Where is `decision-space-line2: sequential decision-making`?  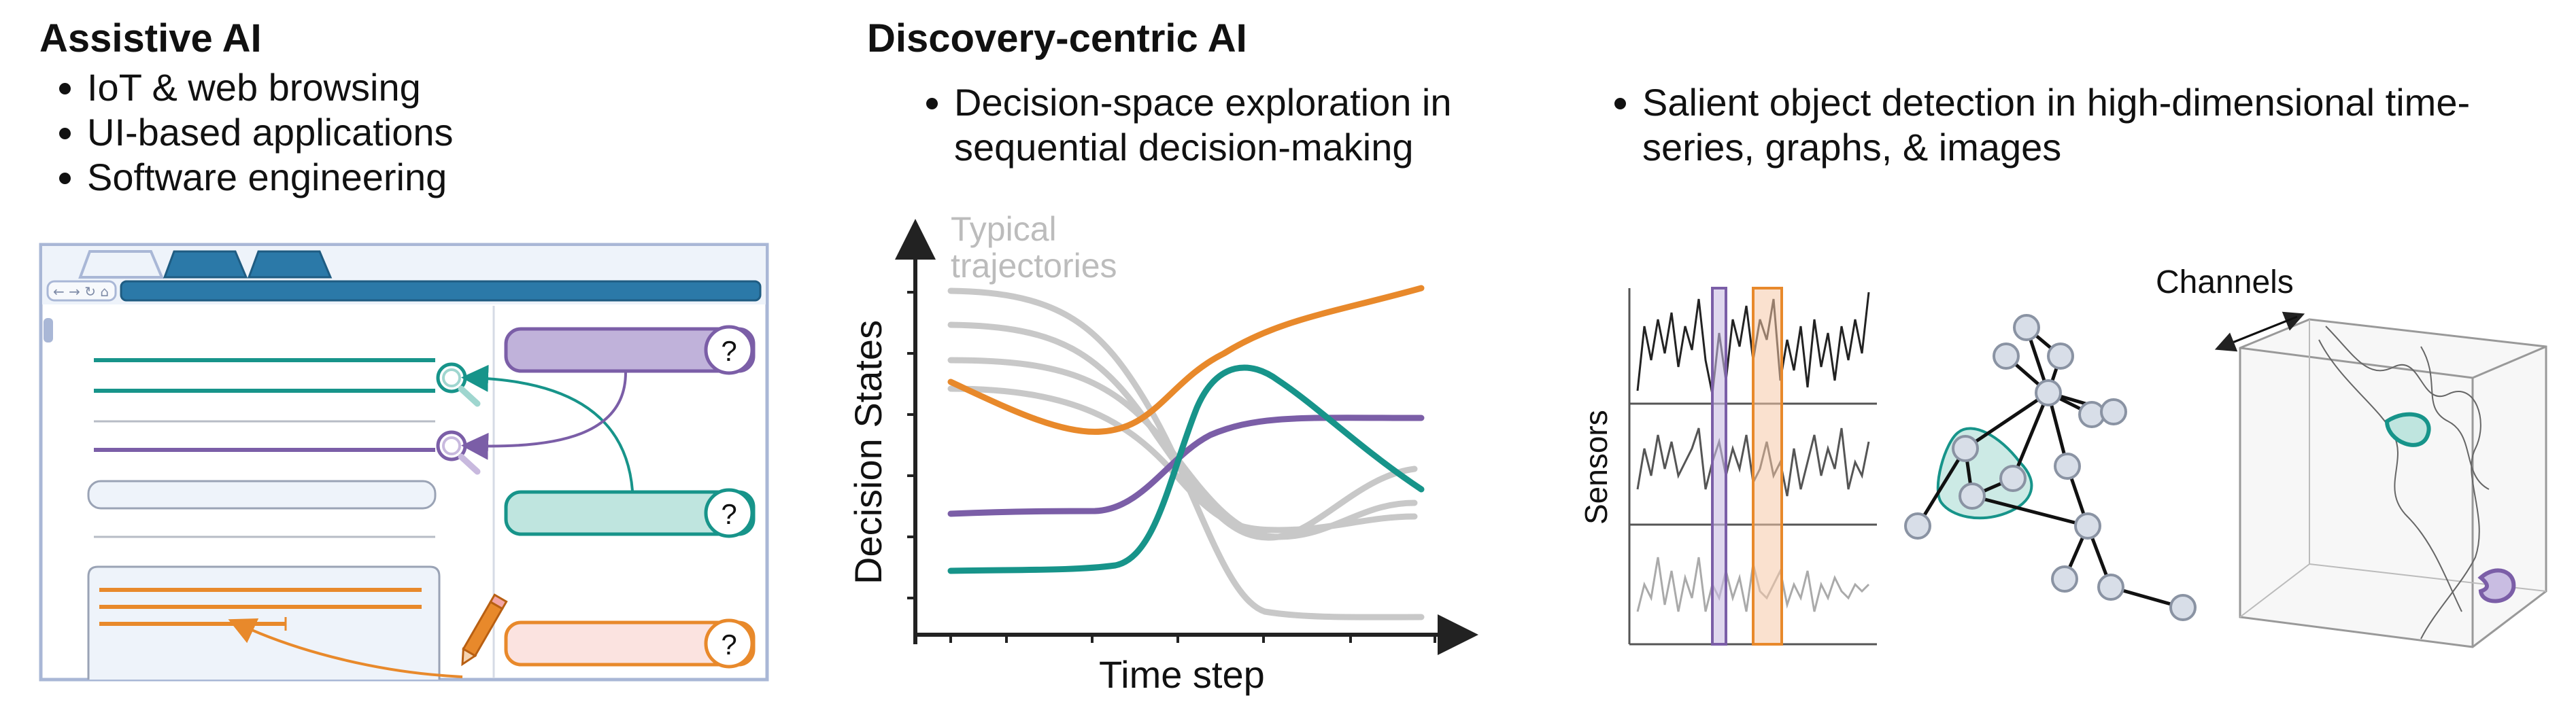
decision-space-line2: sequential decision-making is located at coordinates (1184, 148).